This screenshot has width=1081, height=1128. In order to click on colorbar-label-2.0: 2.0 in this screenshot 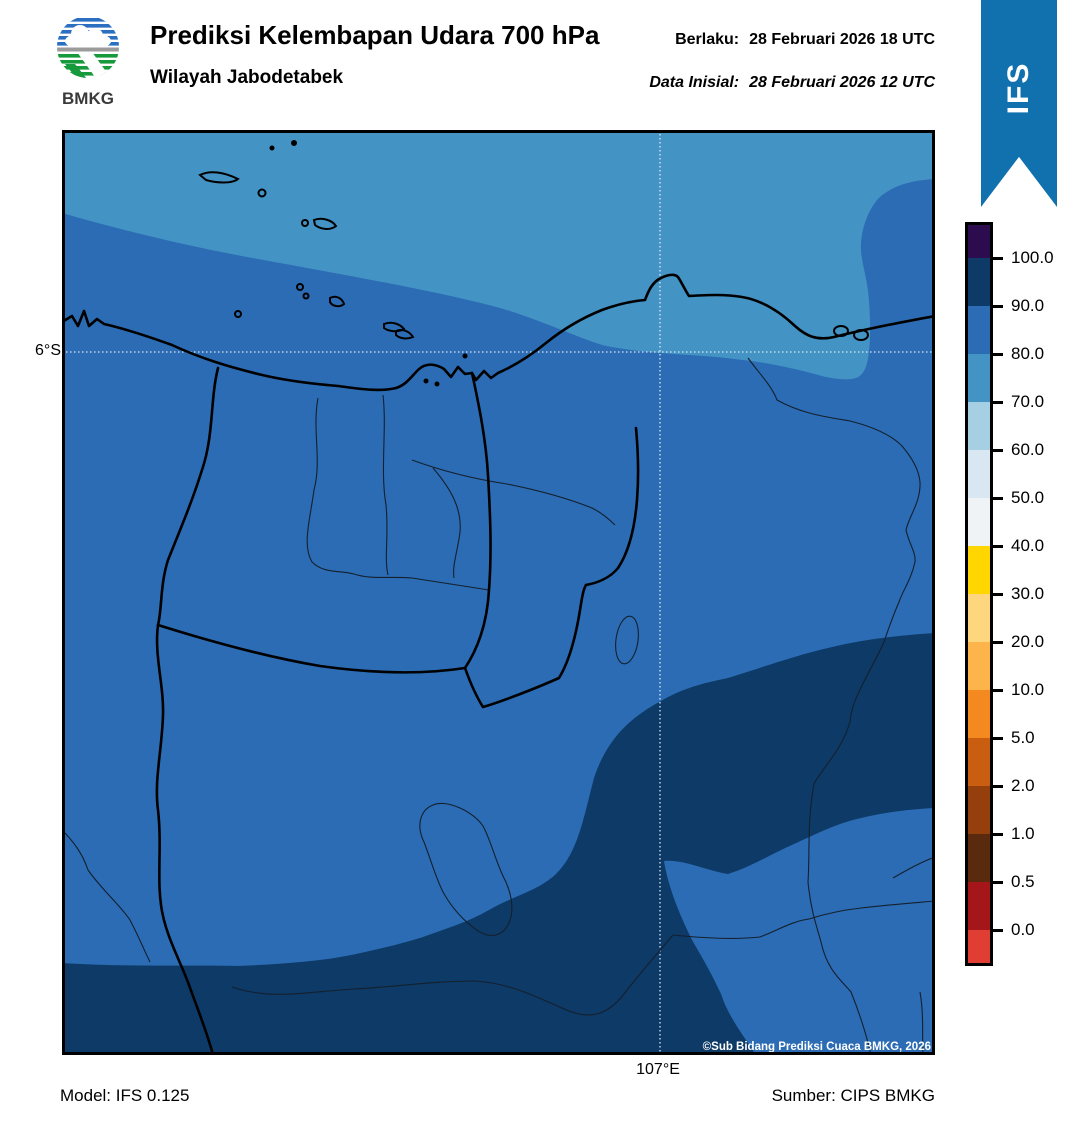, I will do `click(1023, 785)`.